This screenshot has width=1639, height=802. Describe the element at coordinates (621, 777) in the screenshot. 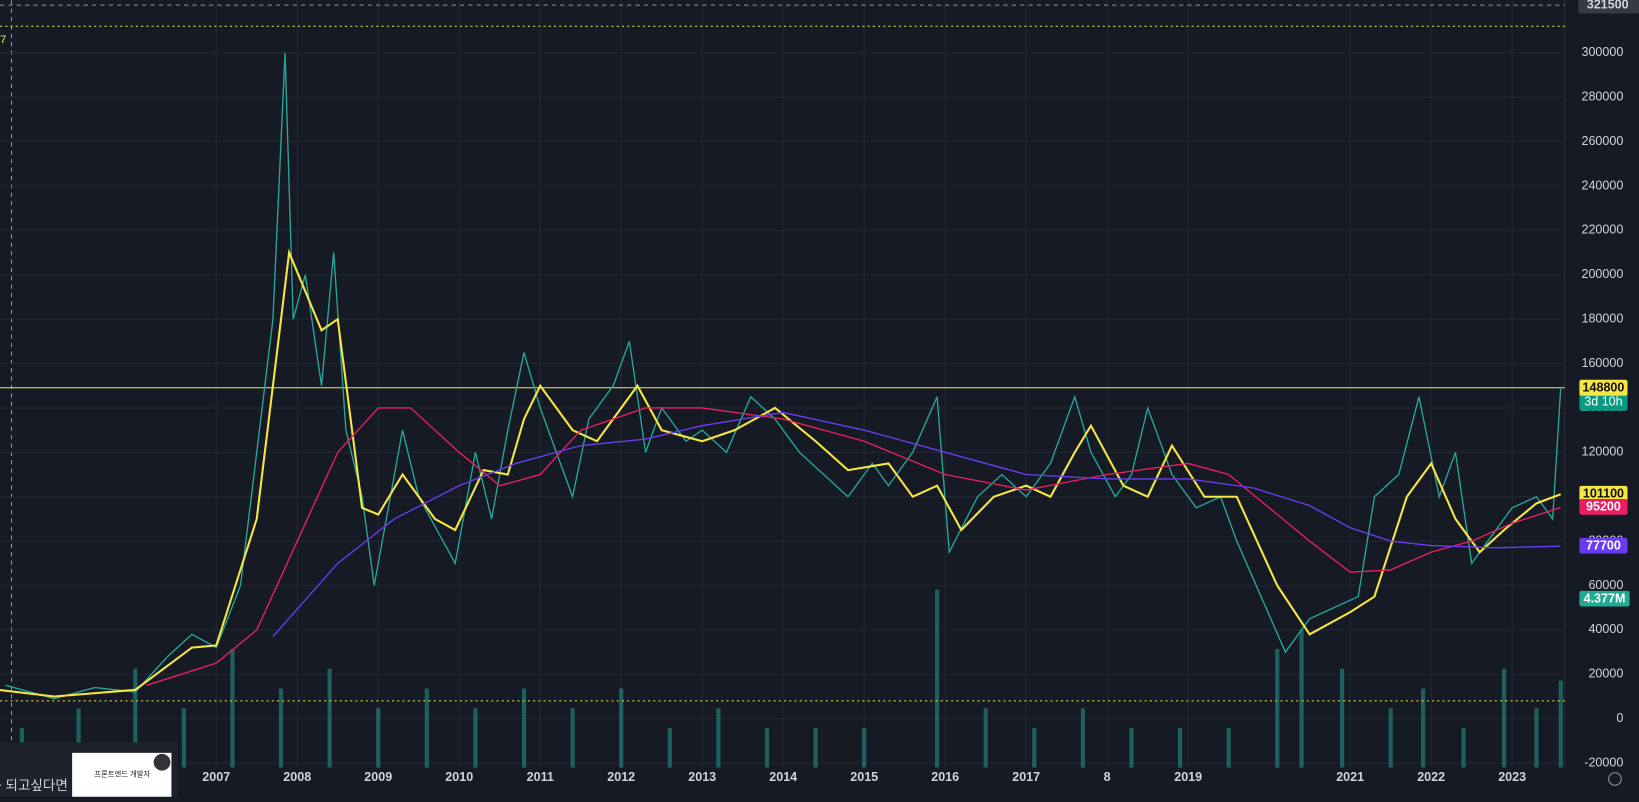

I see `x-tick-label: 2012` at that location.